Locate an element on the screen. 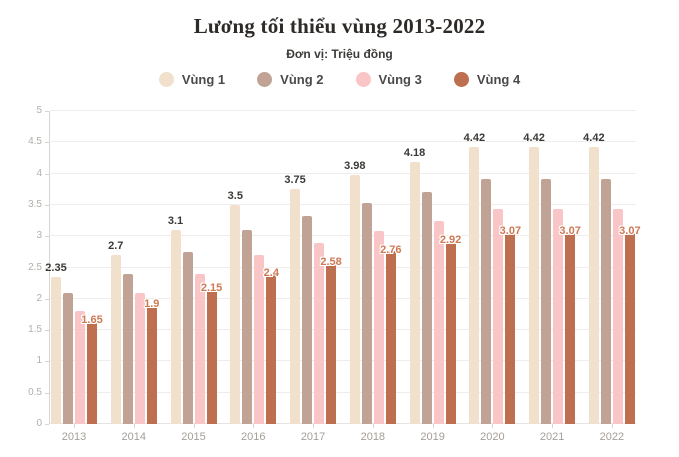 This screenshot has width=679, height=457. bar-vùng4-2020: 3.07 is located at coordinates (510, 324).